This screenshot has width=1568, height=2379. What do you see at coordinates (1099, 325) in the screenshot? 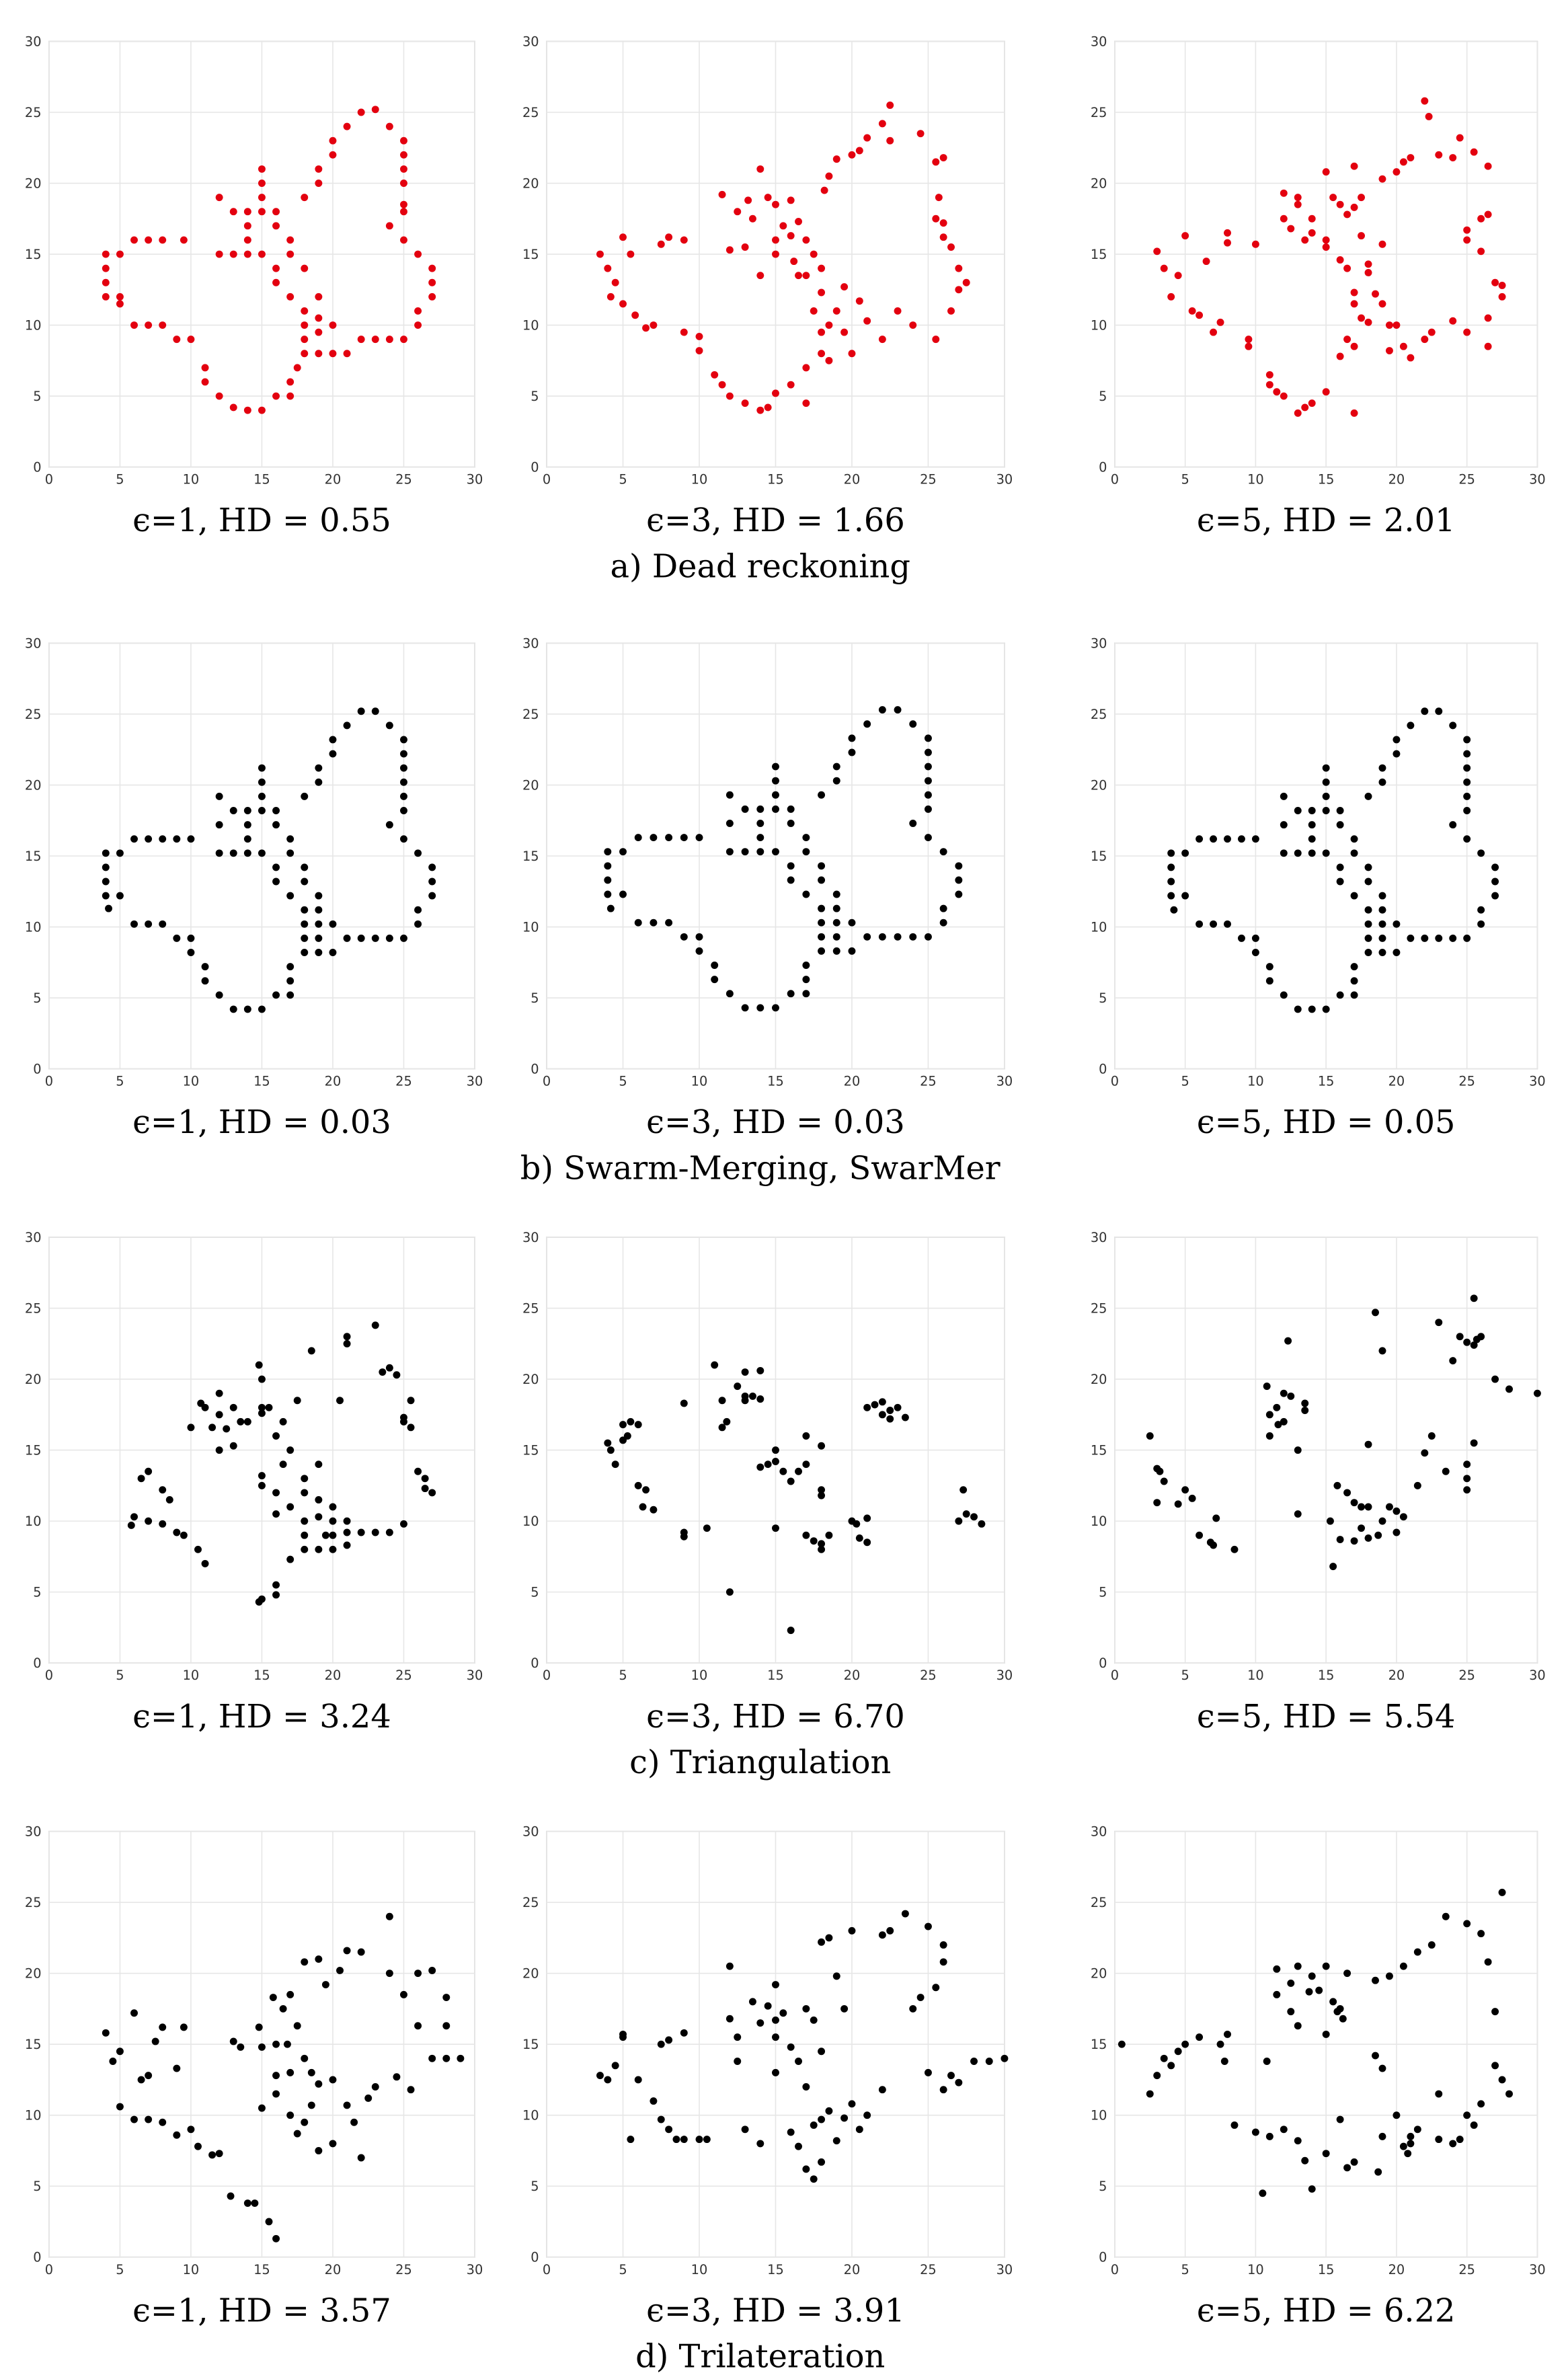
I see `y-tick-label: 10` at bounding box center [1099, 325].